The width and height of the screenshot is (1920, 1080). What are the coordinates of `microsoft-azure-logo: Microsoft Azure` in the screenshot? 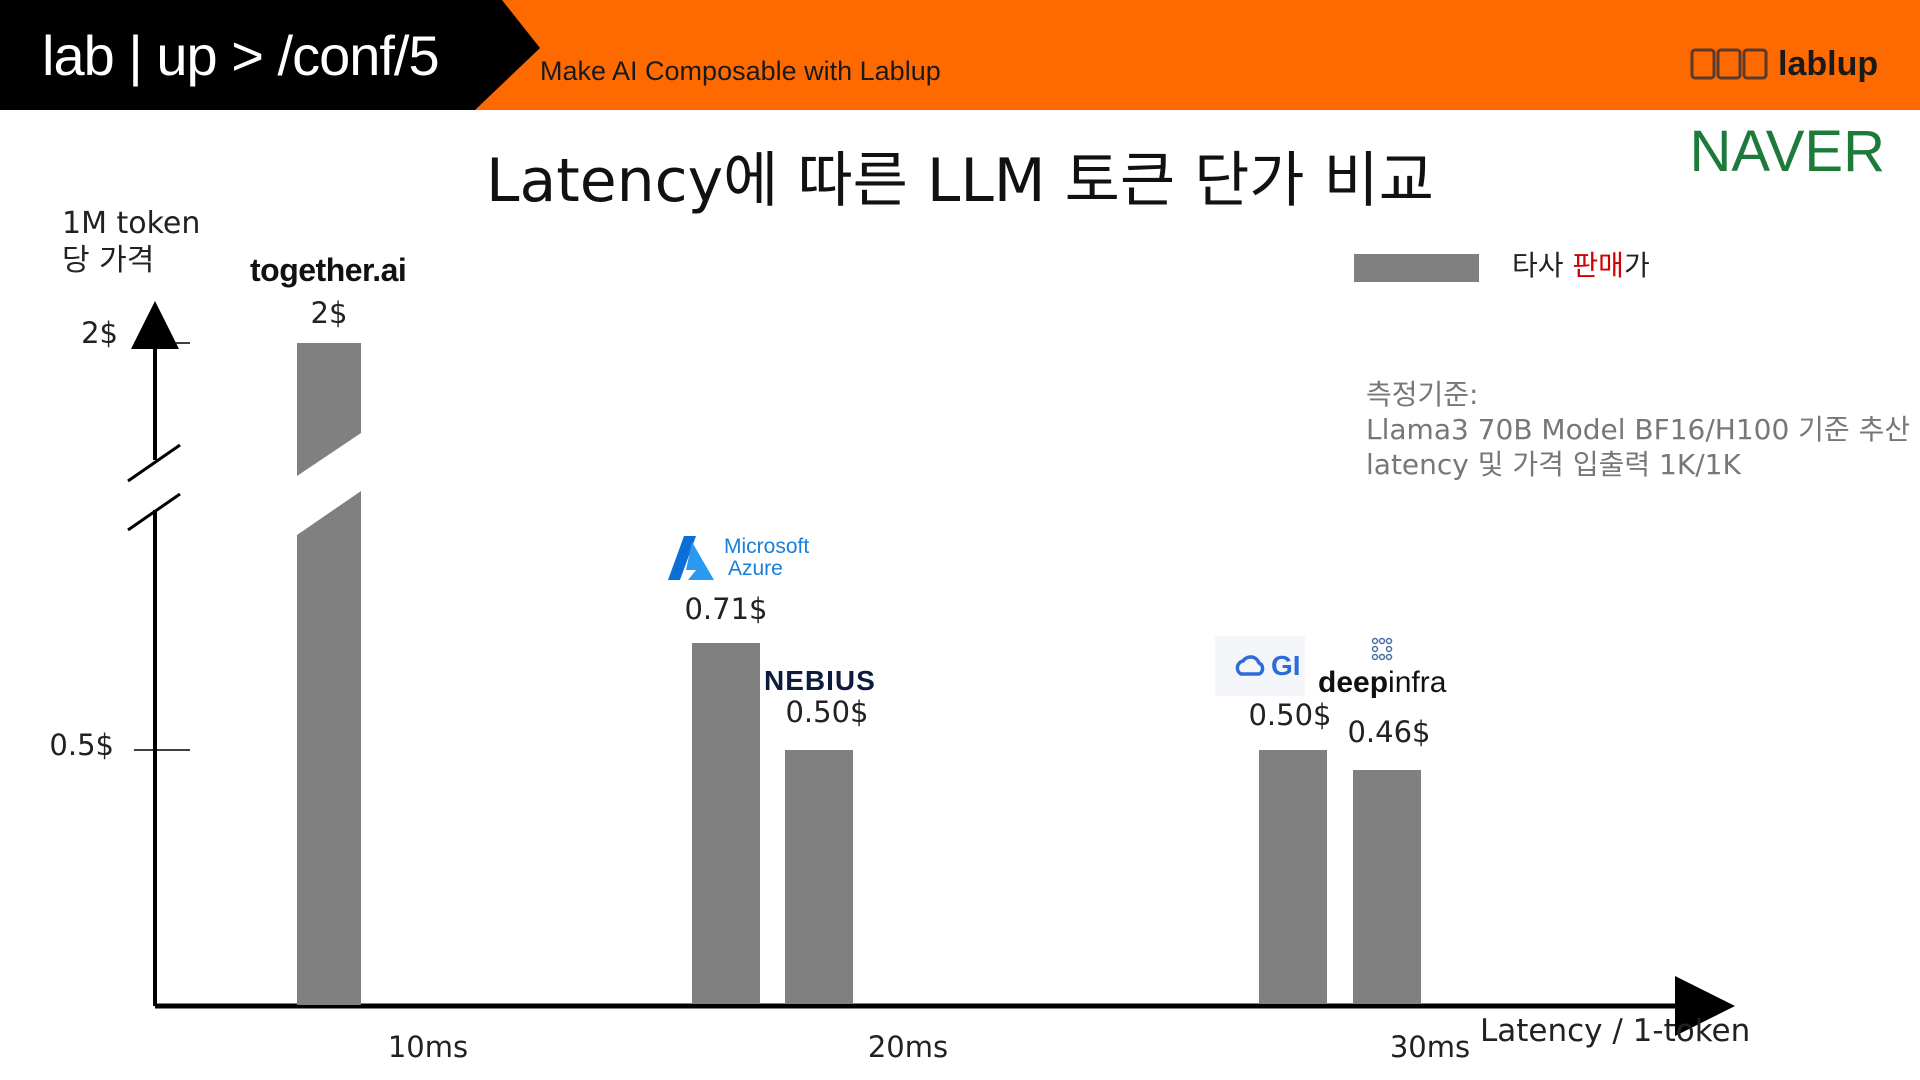 It's located at (737, 558).